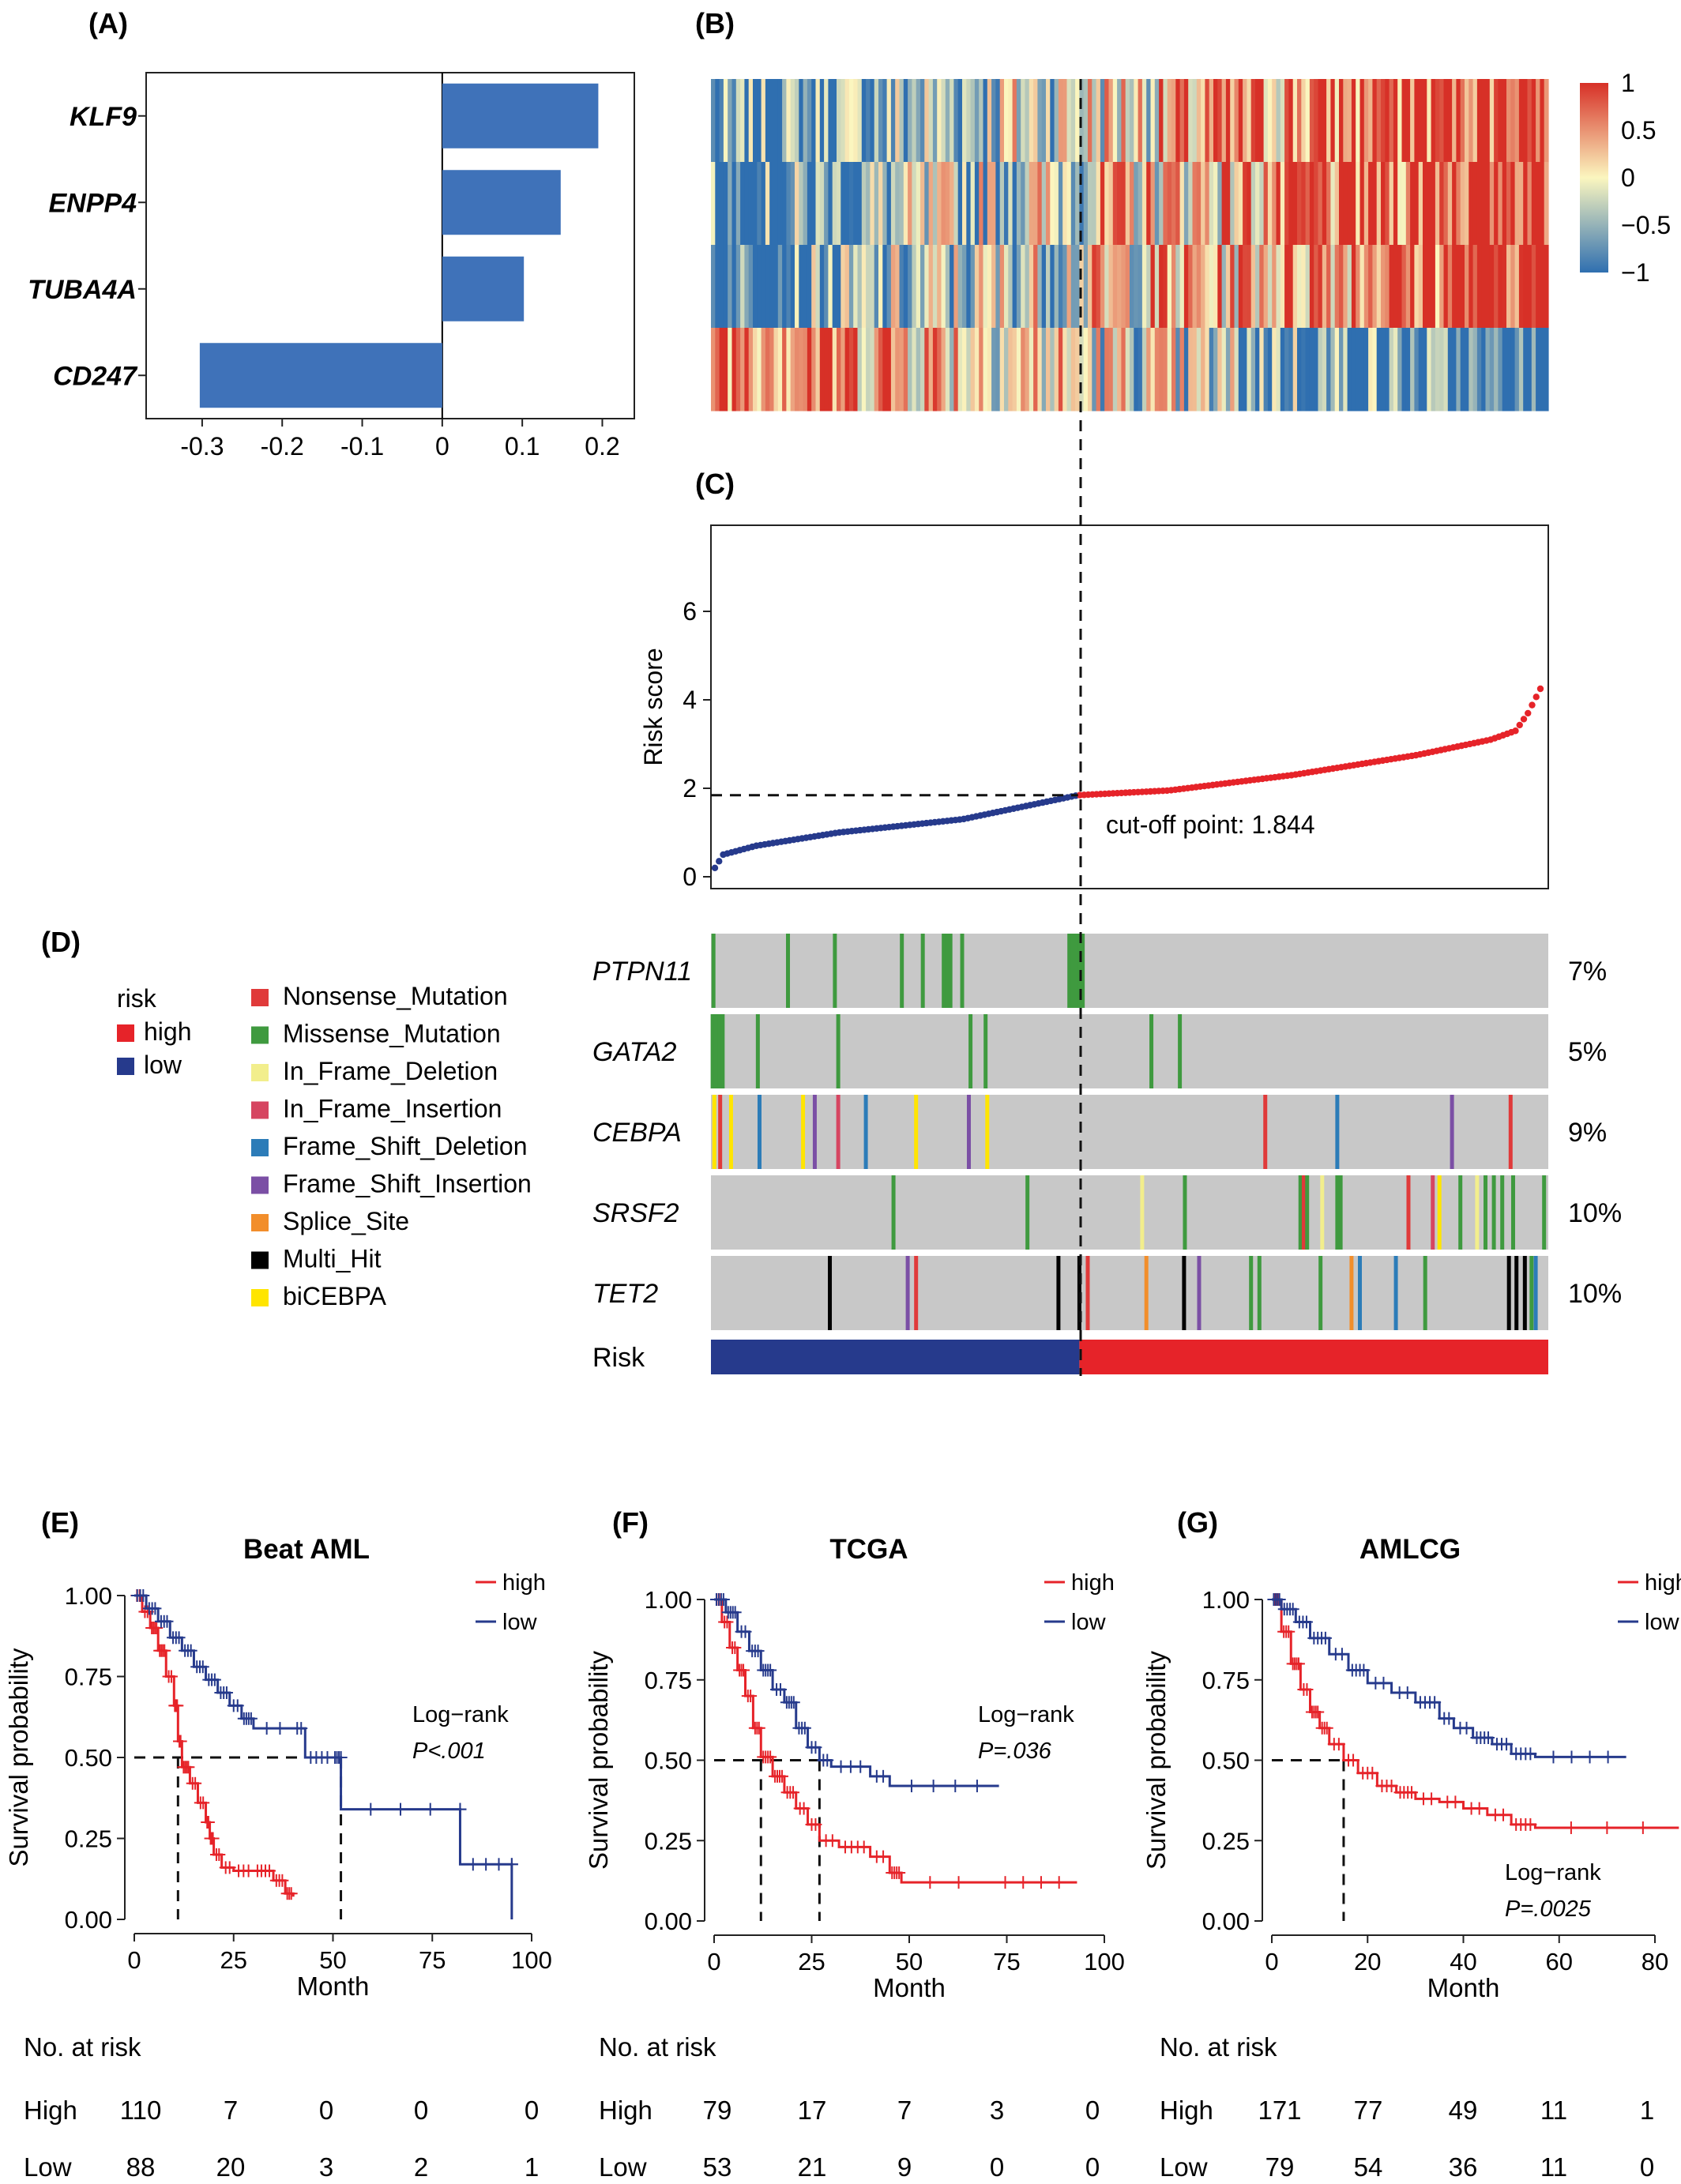 This screenshot has height=2184, width=1681. Describe the element at coordinates (642, 972) in the screenshot. I see `gene-label: PTPN11` at that location.